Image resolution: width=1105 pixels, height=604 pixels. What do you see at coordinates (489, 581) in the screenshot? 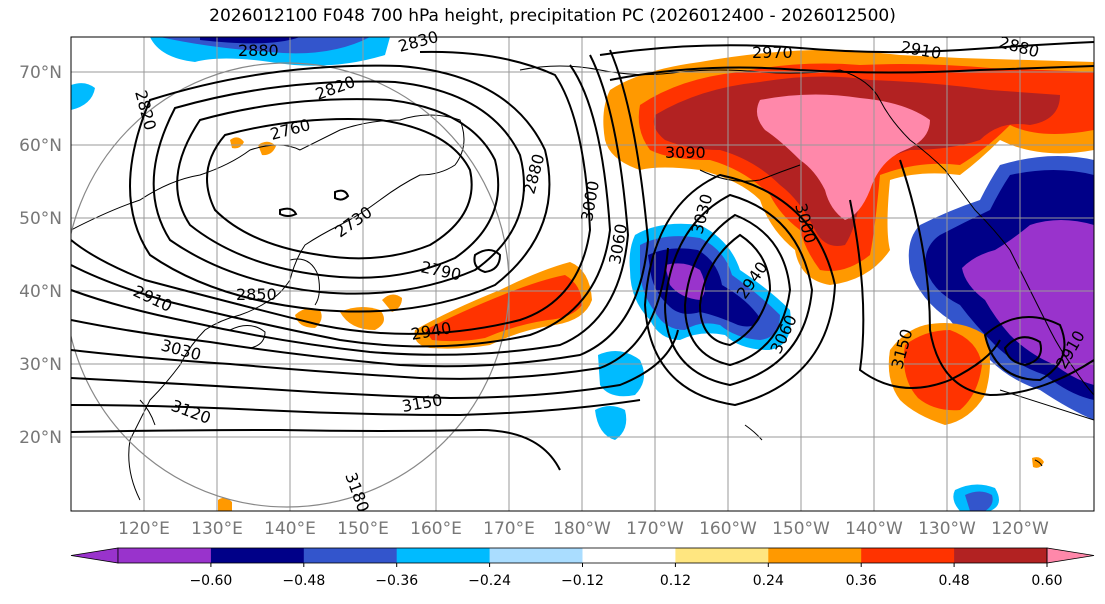
I see `colorbar-tick-label: −0.24` at bounding box center [489, 581].